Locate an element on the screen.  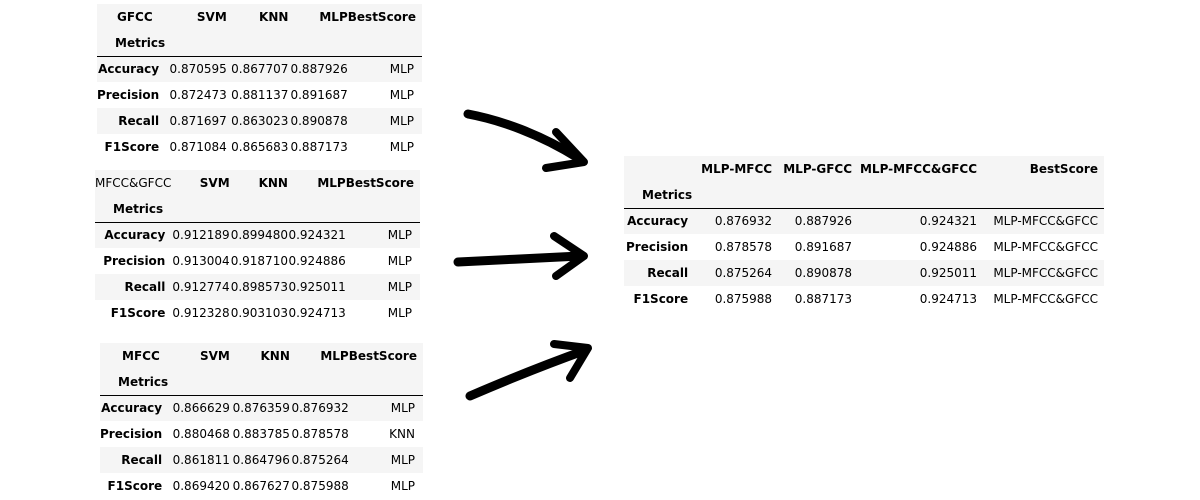
cell: 0.924321 is located at coordinates (317, 235).